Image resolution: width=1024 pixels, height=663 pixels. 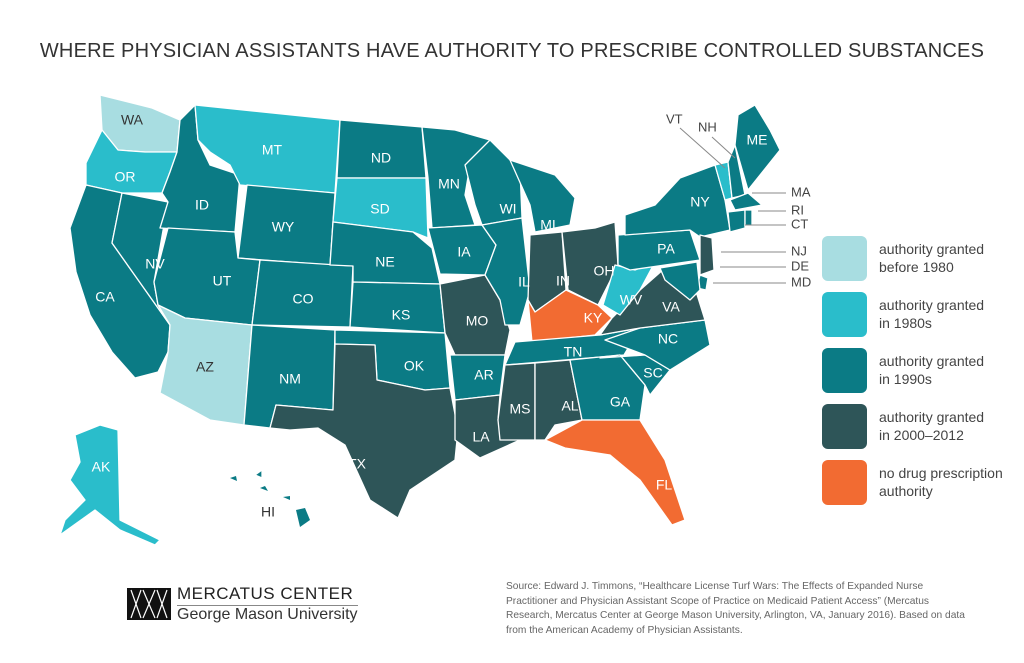 What do you see at coordinates (205, 367) in the screenshot?
I see `state-label-az: AZ` at bounding box center [205, 367].